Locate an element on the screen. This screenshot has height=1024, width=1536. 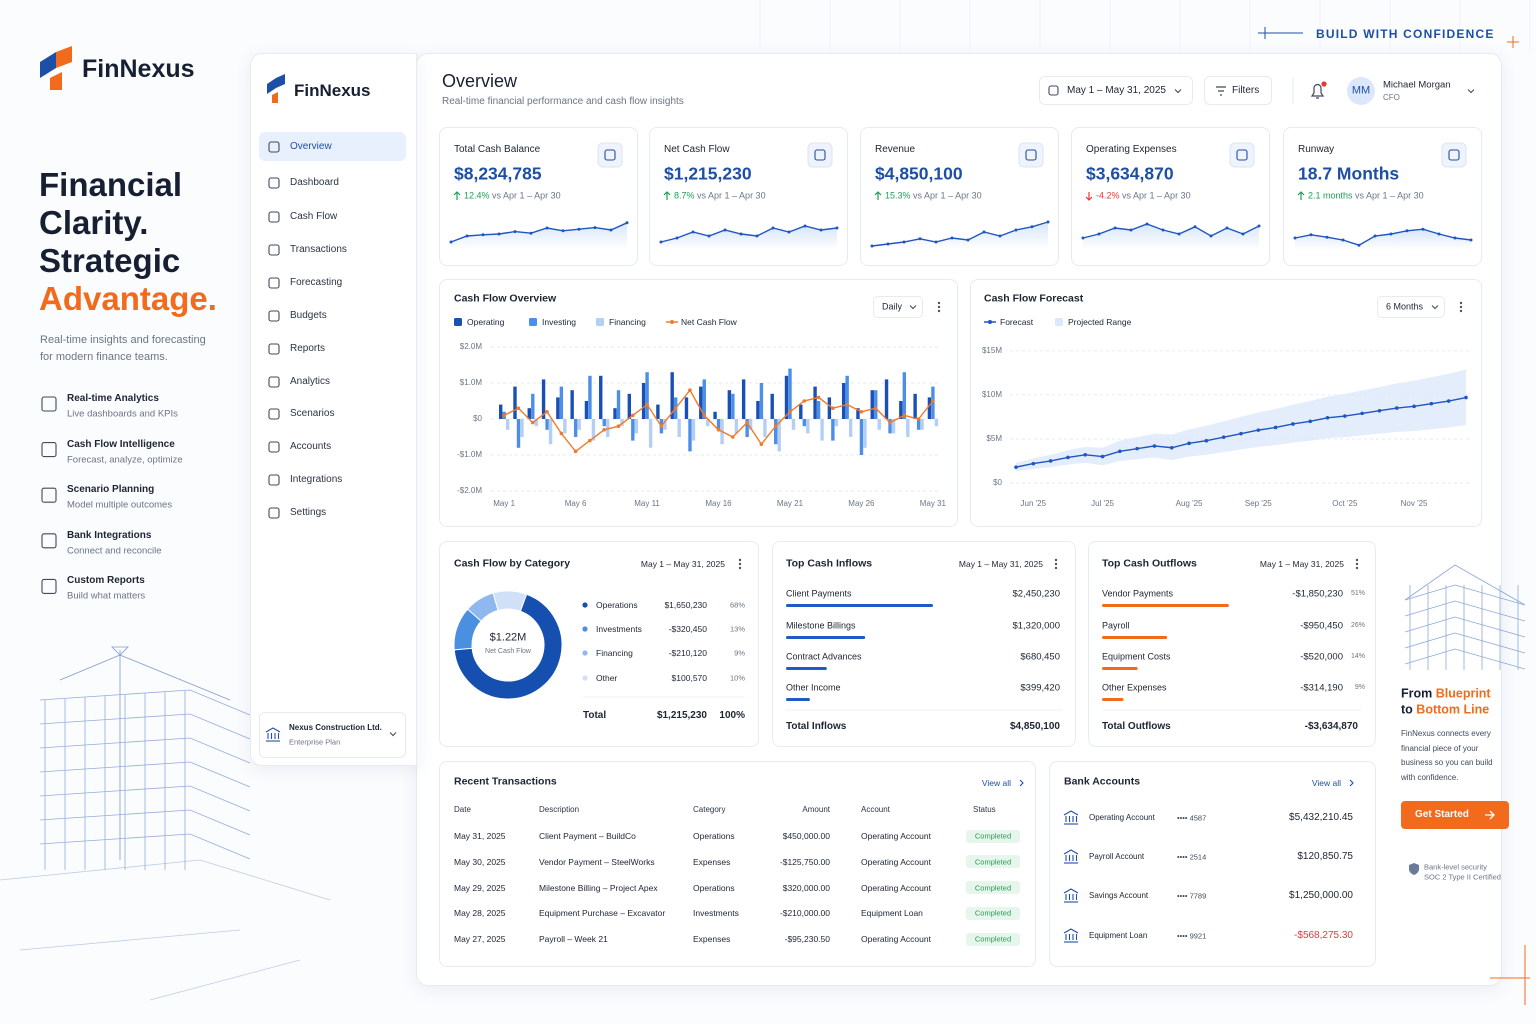
y-tick-label: $0 is located at coordinates (477, 419).